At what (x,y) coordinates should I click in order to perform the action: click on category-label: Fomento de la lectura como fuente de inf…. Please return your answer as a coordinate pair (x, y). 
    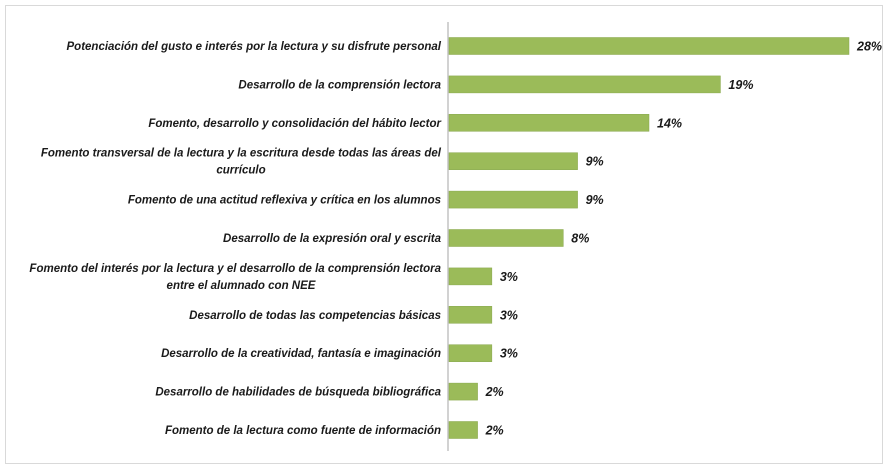
    Looking at the image, I should click on (303, 431).